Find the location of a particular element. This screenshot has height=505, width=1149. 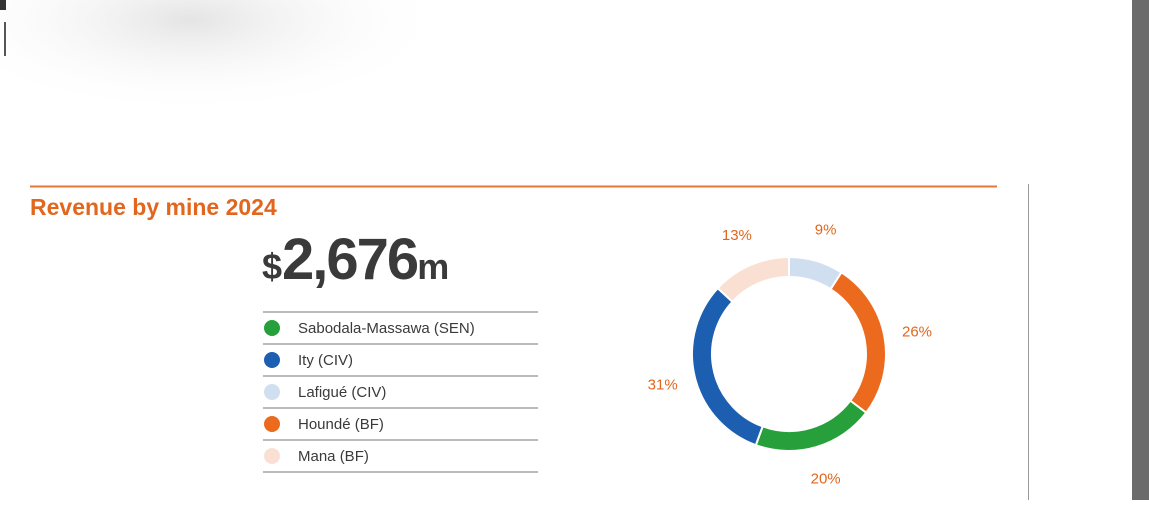

total-suffix: m is located at coordinates (433, 266).